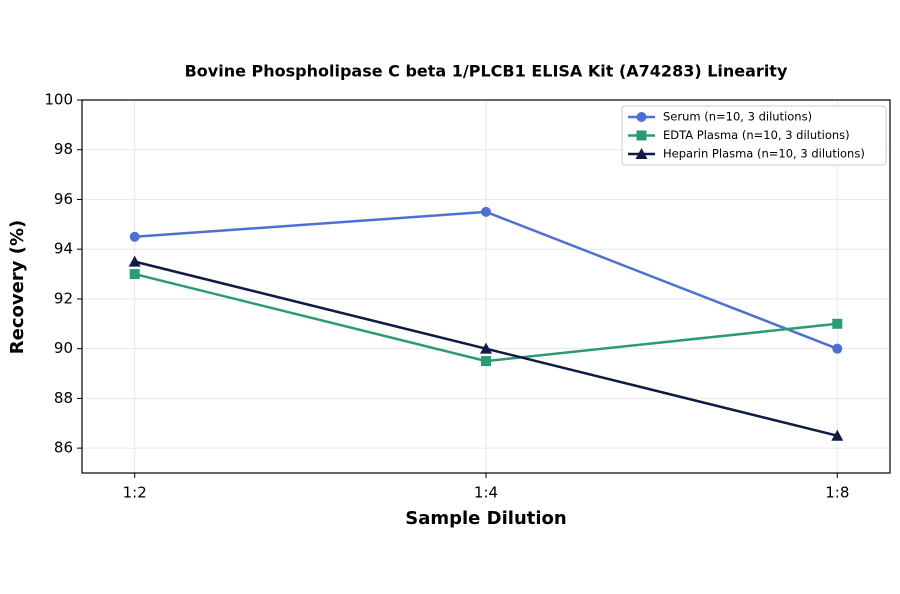 Image resolution: width=900 pixels, height=594 pixels. I want to click on x-tick-label: 1:2, so click(135, 493).